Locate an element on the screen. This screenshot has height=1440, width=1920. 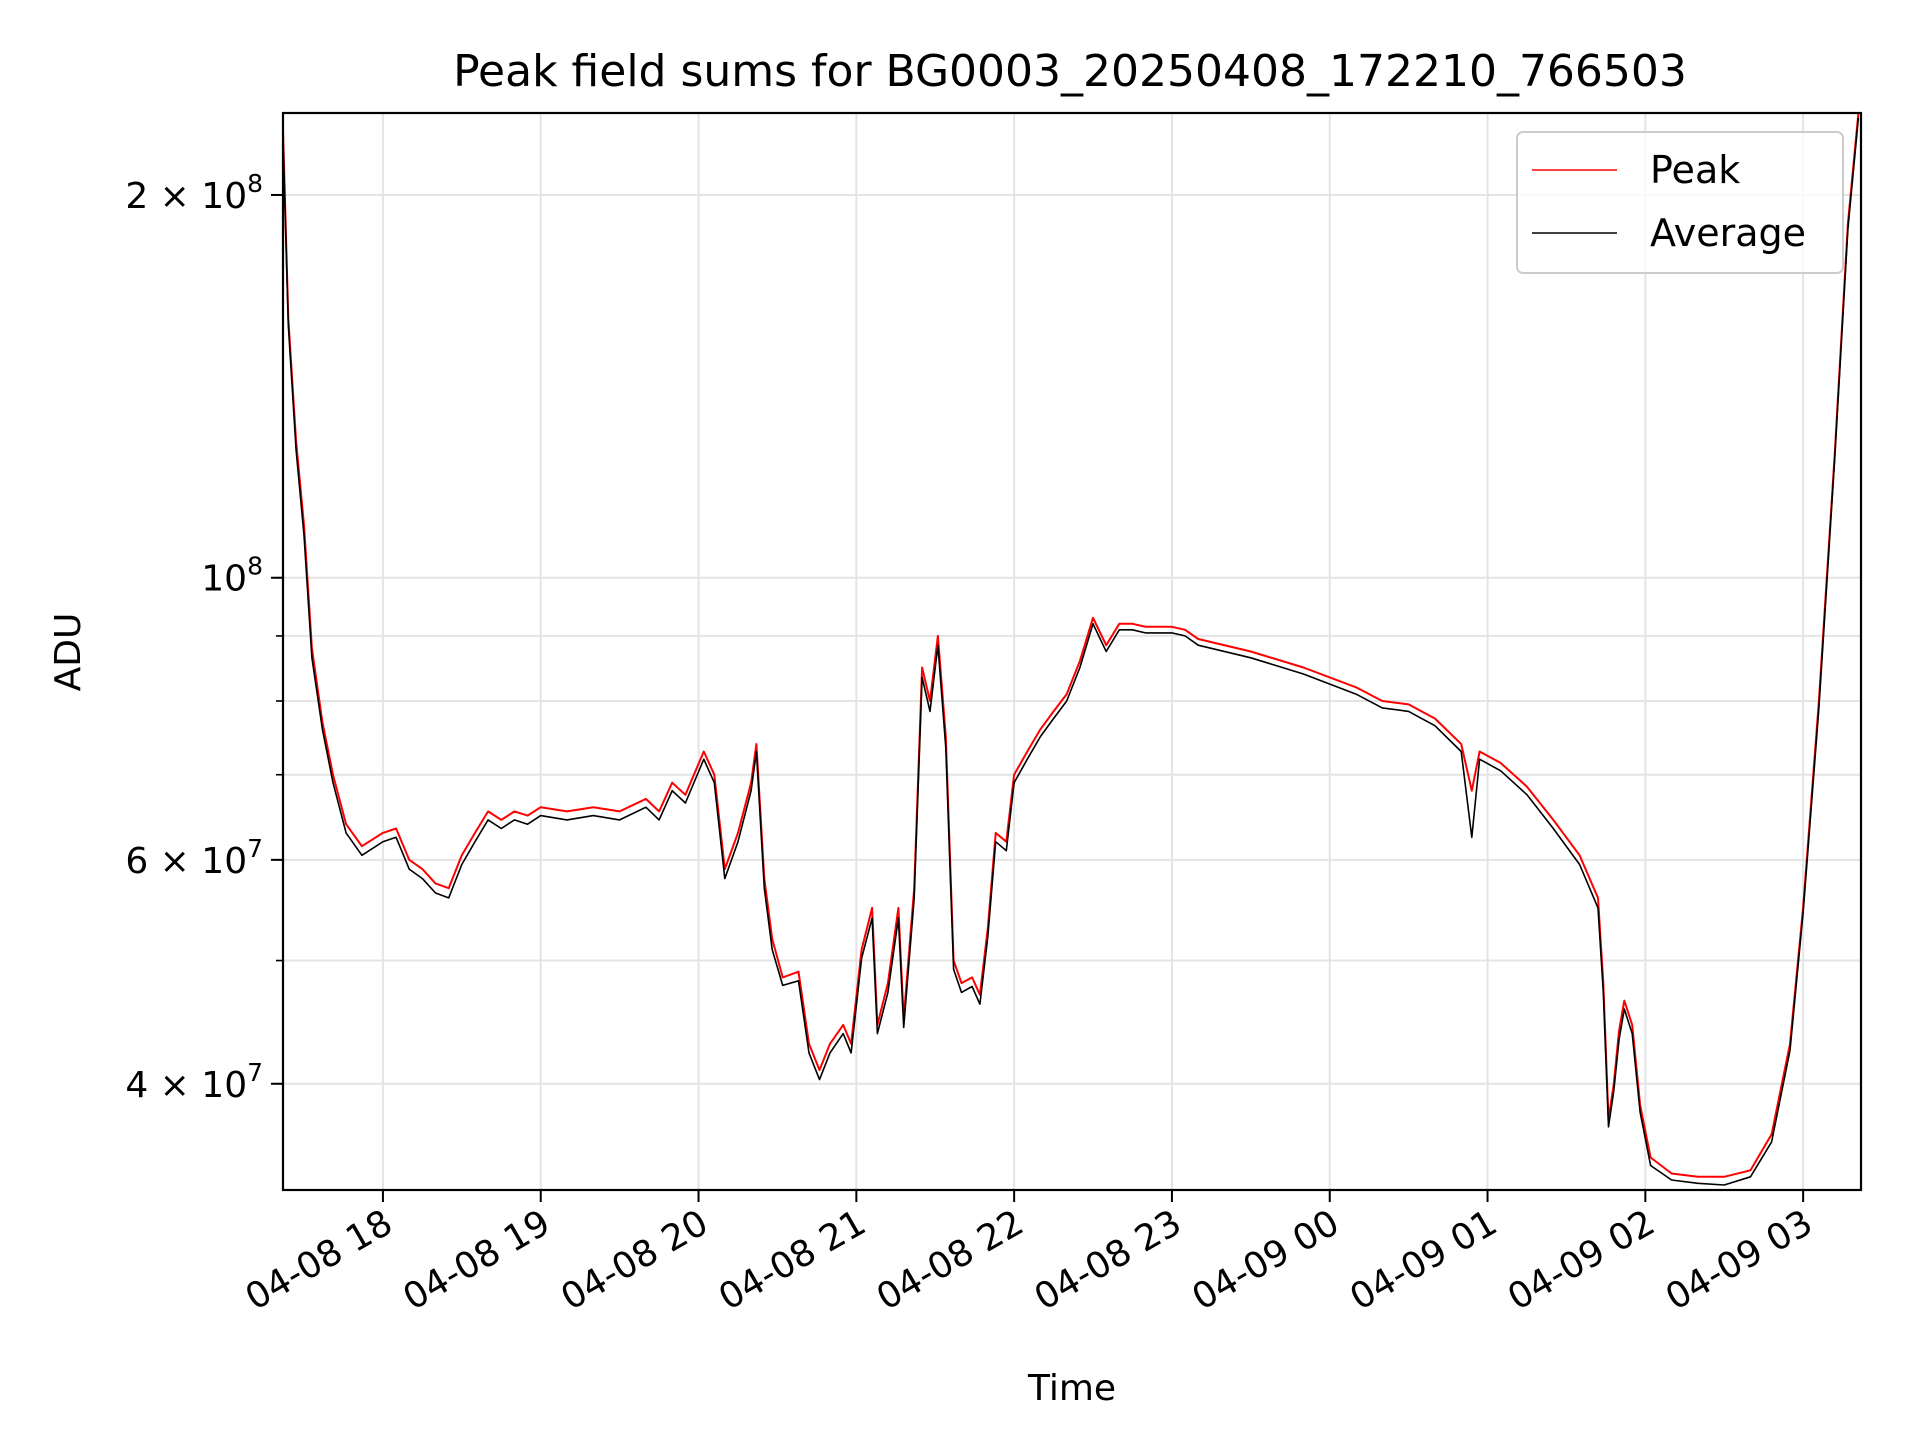
y-tick-label: 2 × 108 is located at coordinates (194, 193).